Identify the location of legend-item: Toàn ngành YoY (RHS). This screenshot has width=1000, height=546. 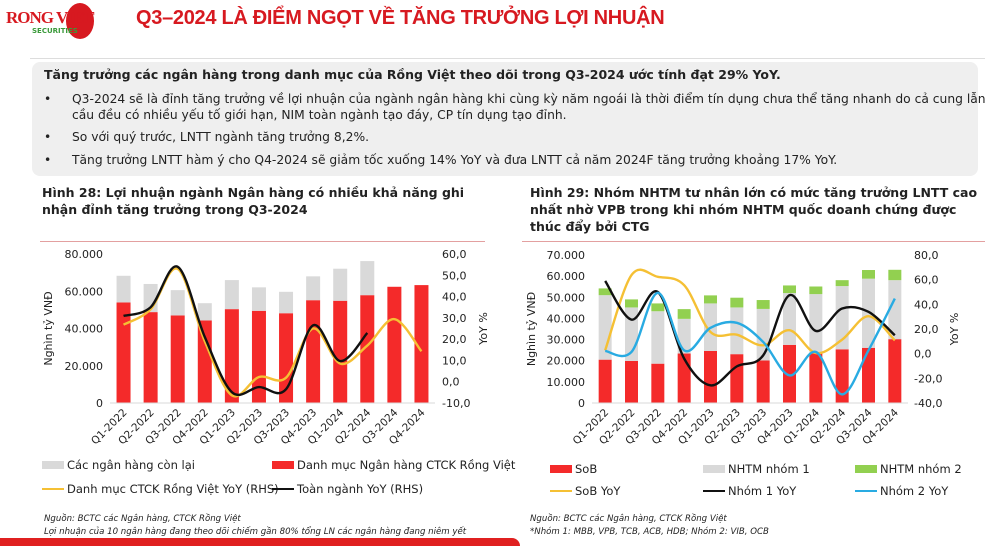
(347, 489).